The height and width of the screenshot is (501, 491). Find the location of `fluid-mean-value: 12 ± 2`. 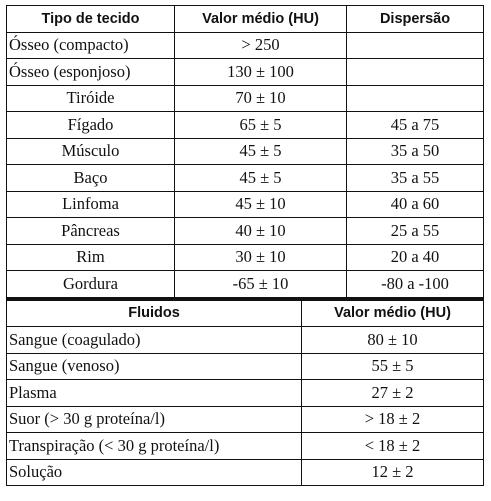

fluid-mean-value: 12 ± 2 is located at coordinates (392, 472).